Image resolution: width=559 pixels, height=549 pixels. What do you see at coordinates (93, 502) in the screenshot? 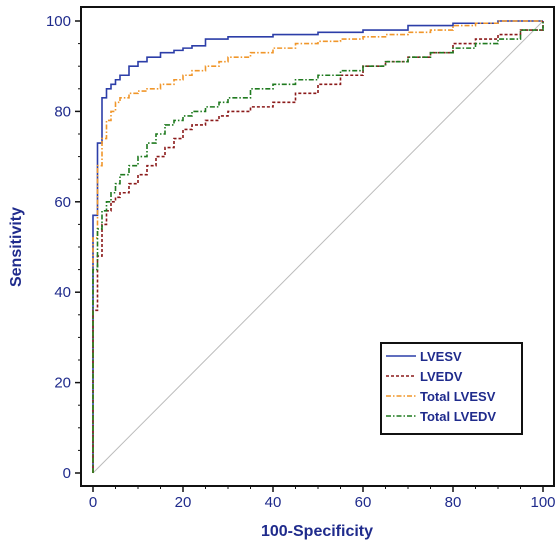
I see `x-tick-label: 0` at bounding box center [93, 502].